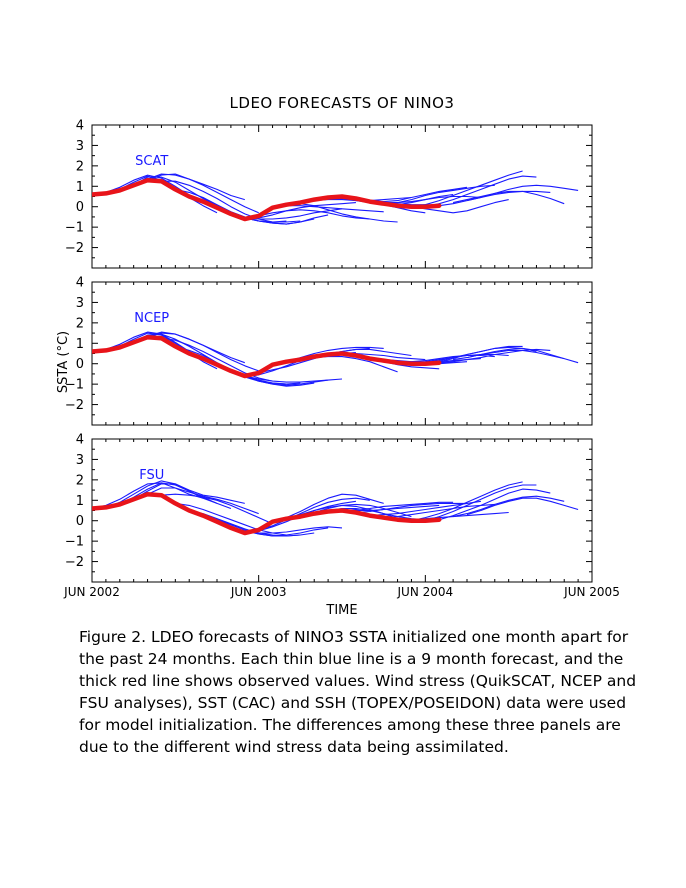  Describe the element at coordinates (63, 362) in the screenshot. I see `y-axis-label: SSTA (°C)` at that location.